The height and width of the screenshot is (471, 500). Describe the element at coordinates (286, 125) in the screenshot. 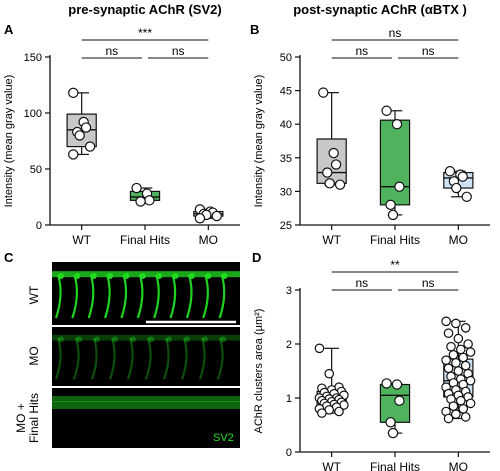

I see `y-tick-label-b: 40` at that location.